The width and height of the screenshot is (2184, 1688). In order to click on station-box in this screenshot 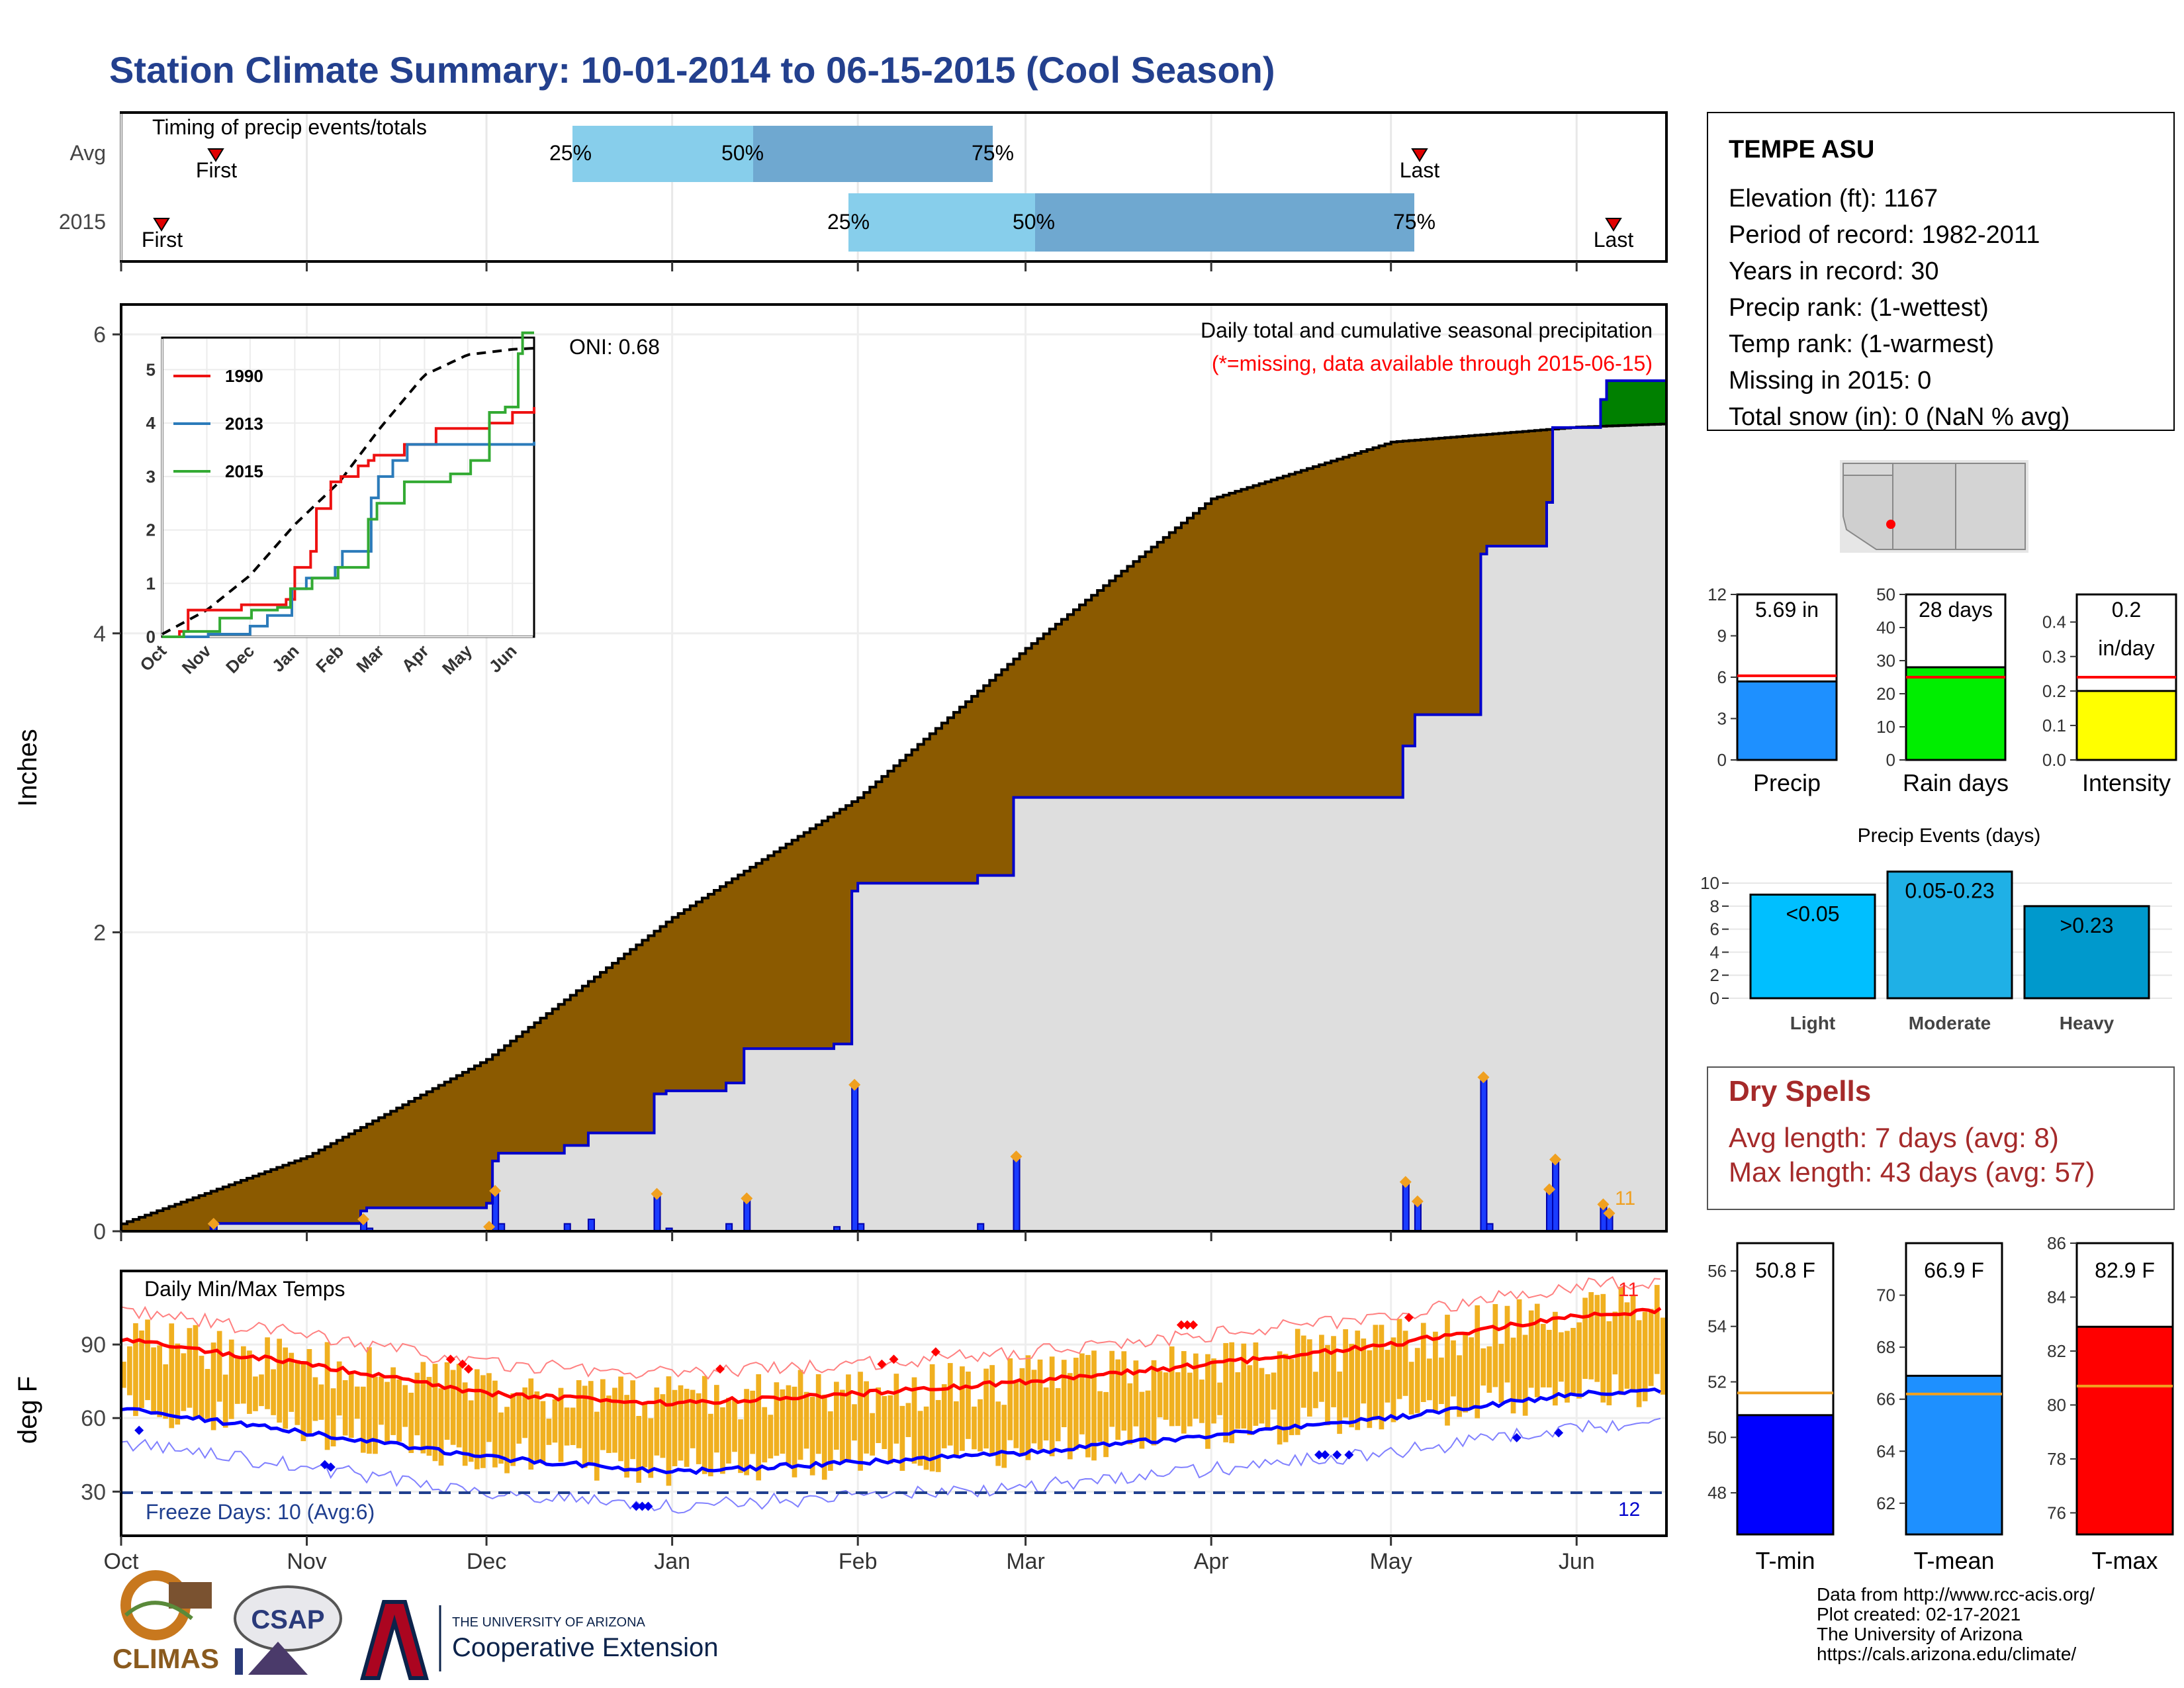, I will do `click(1941, 271)`.